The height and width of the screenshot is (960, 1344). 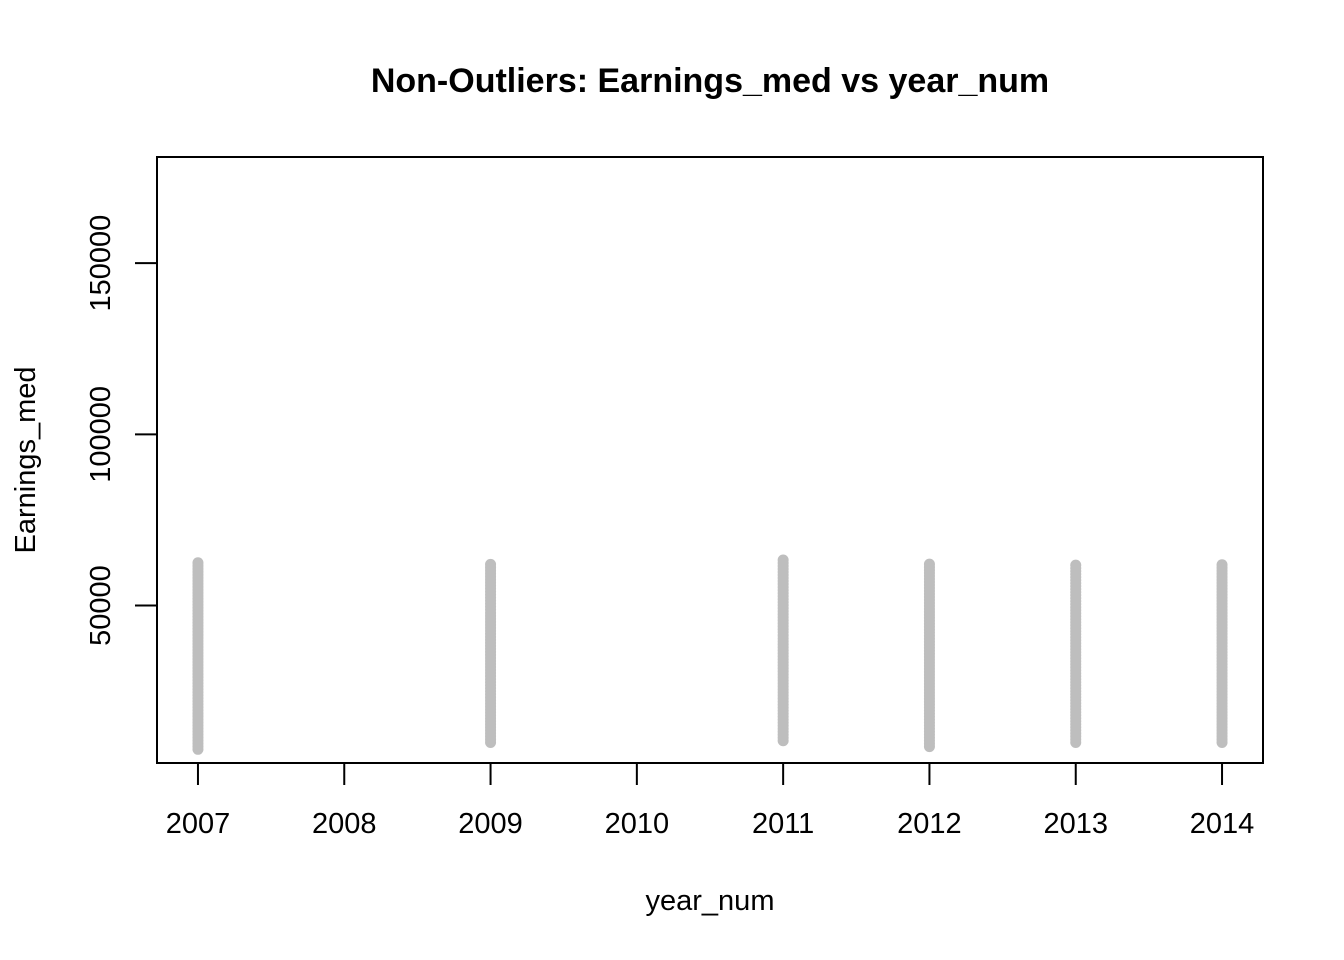 I want to click on x-tick-label-2008: 2008, so click(x=344, y=824).